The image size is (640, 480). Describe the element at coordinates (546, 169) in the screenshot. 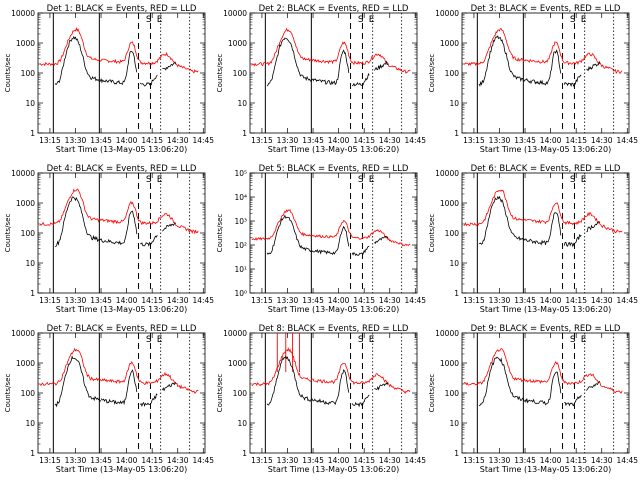

I see `chart-title: Det 6: BLACK = Events, RED = LLD` at that location.